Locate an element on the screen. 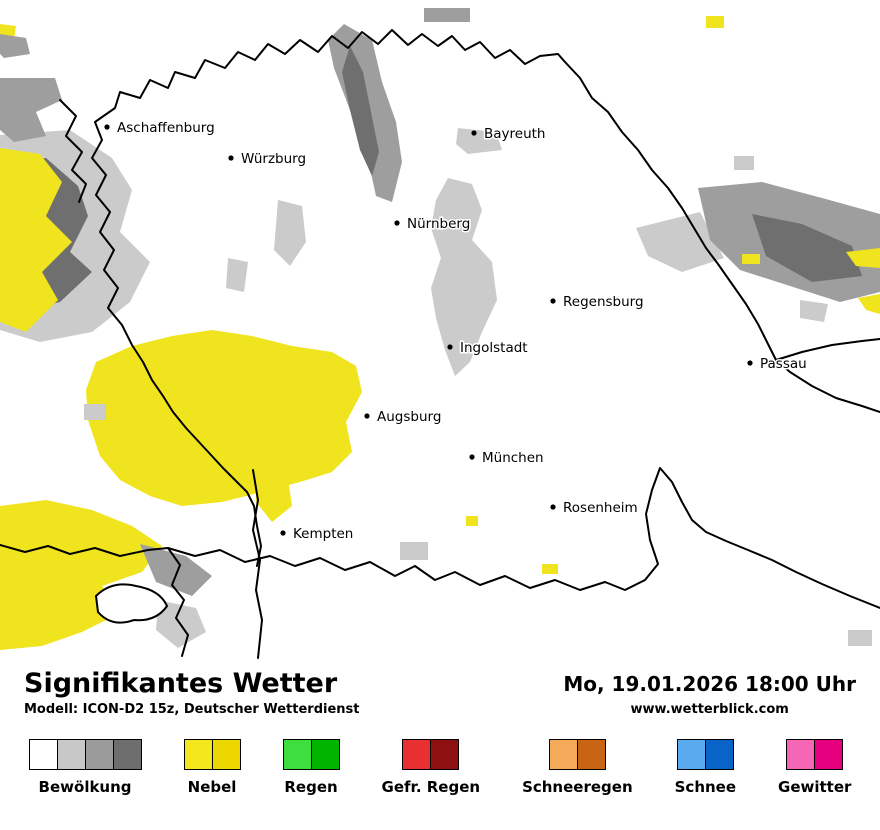 This screenshot has height=830, width=880. city-label: Rosenheim is located at coordinates (600, 508).